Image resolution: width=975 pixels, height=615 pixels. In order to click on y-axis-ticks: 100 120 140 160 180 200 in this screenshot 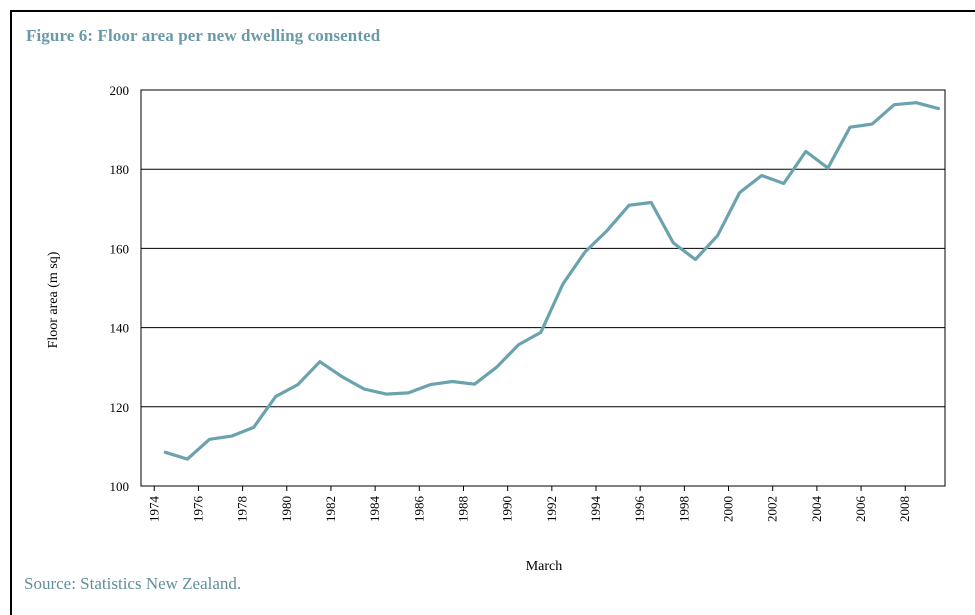, I will do `click(120, 288)`.